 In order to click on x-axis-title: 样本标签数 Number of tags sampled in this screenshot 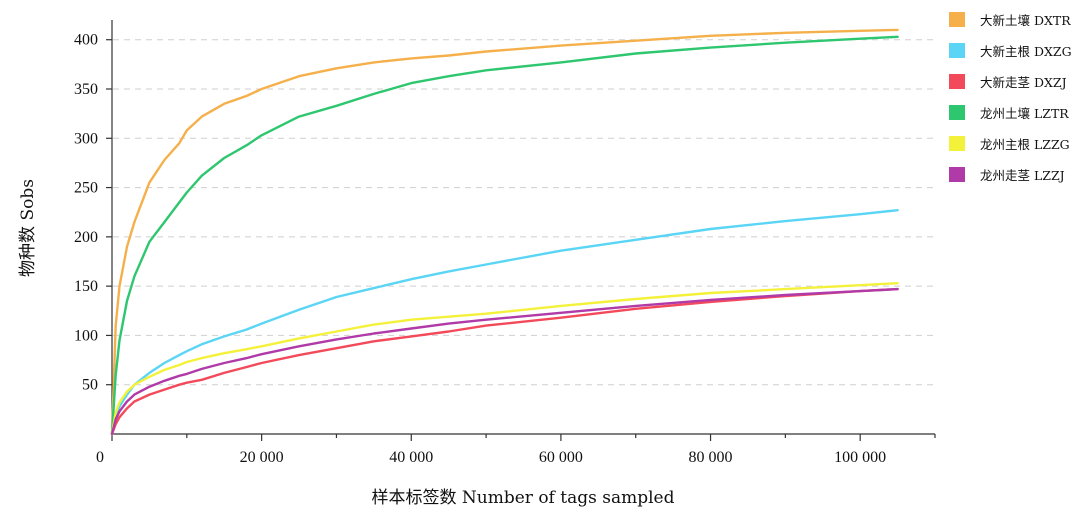, I will do `click(523, 498)`.